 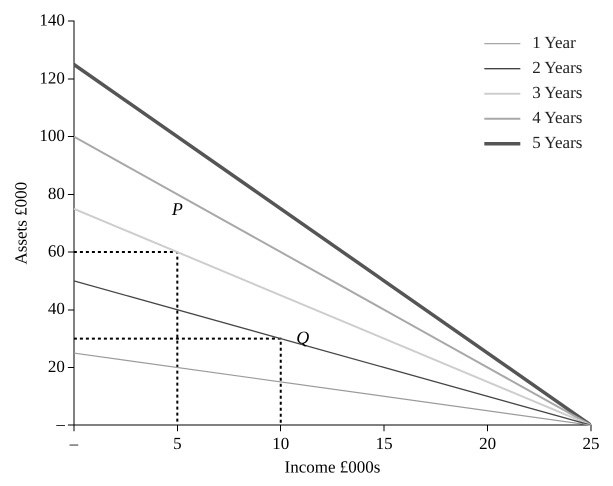 What do you see at coordinates (281, 443) in the screenshot?
I see `x-tick-label: 10` at bounding box center [281, 443].